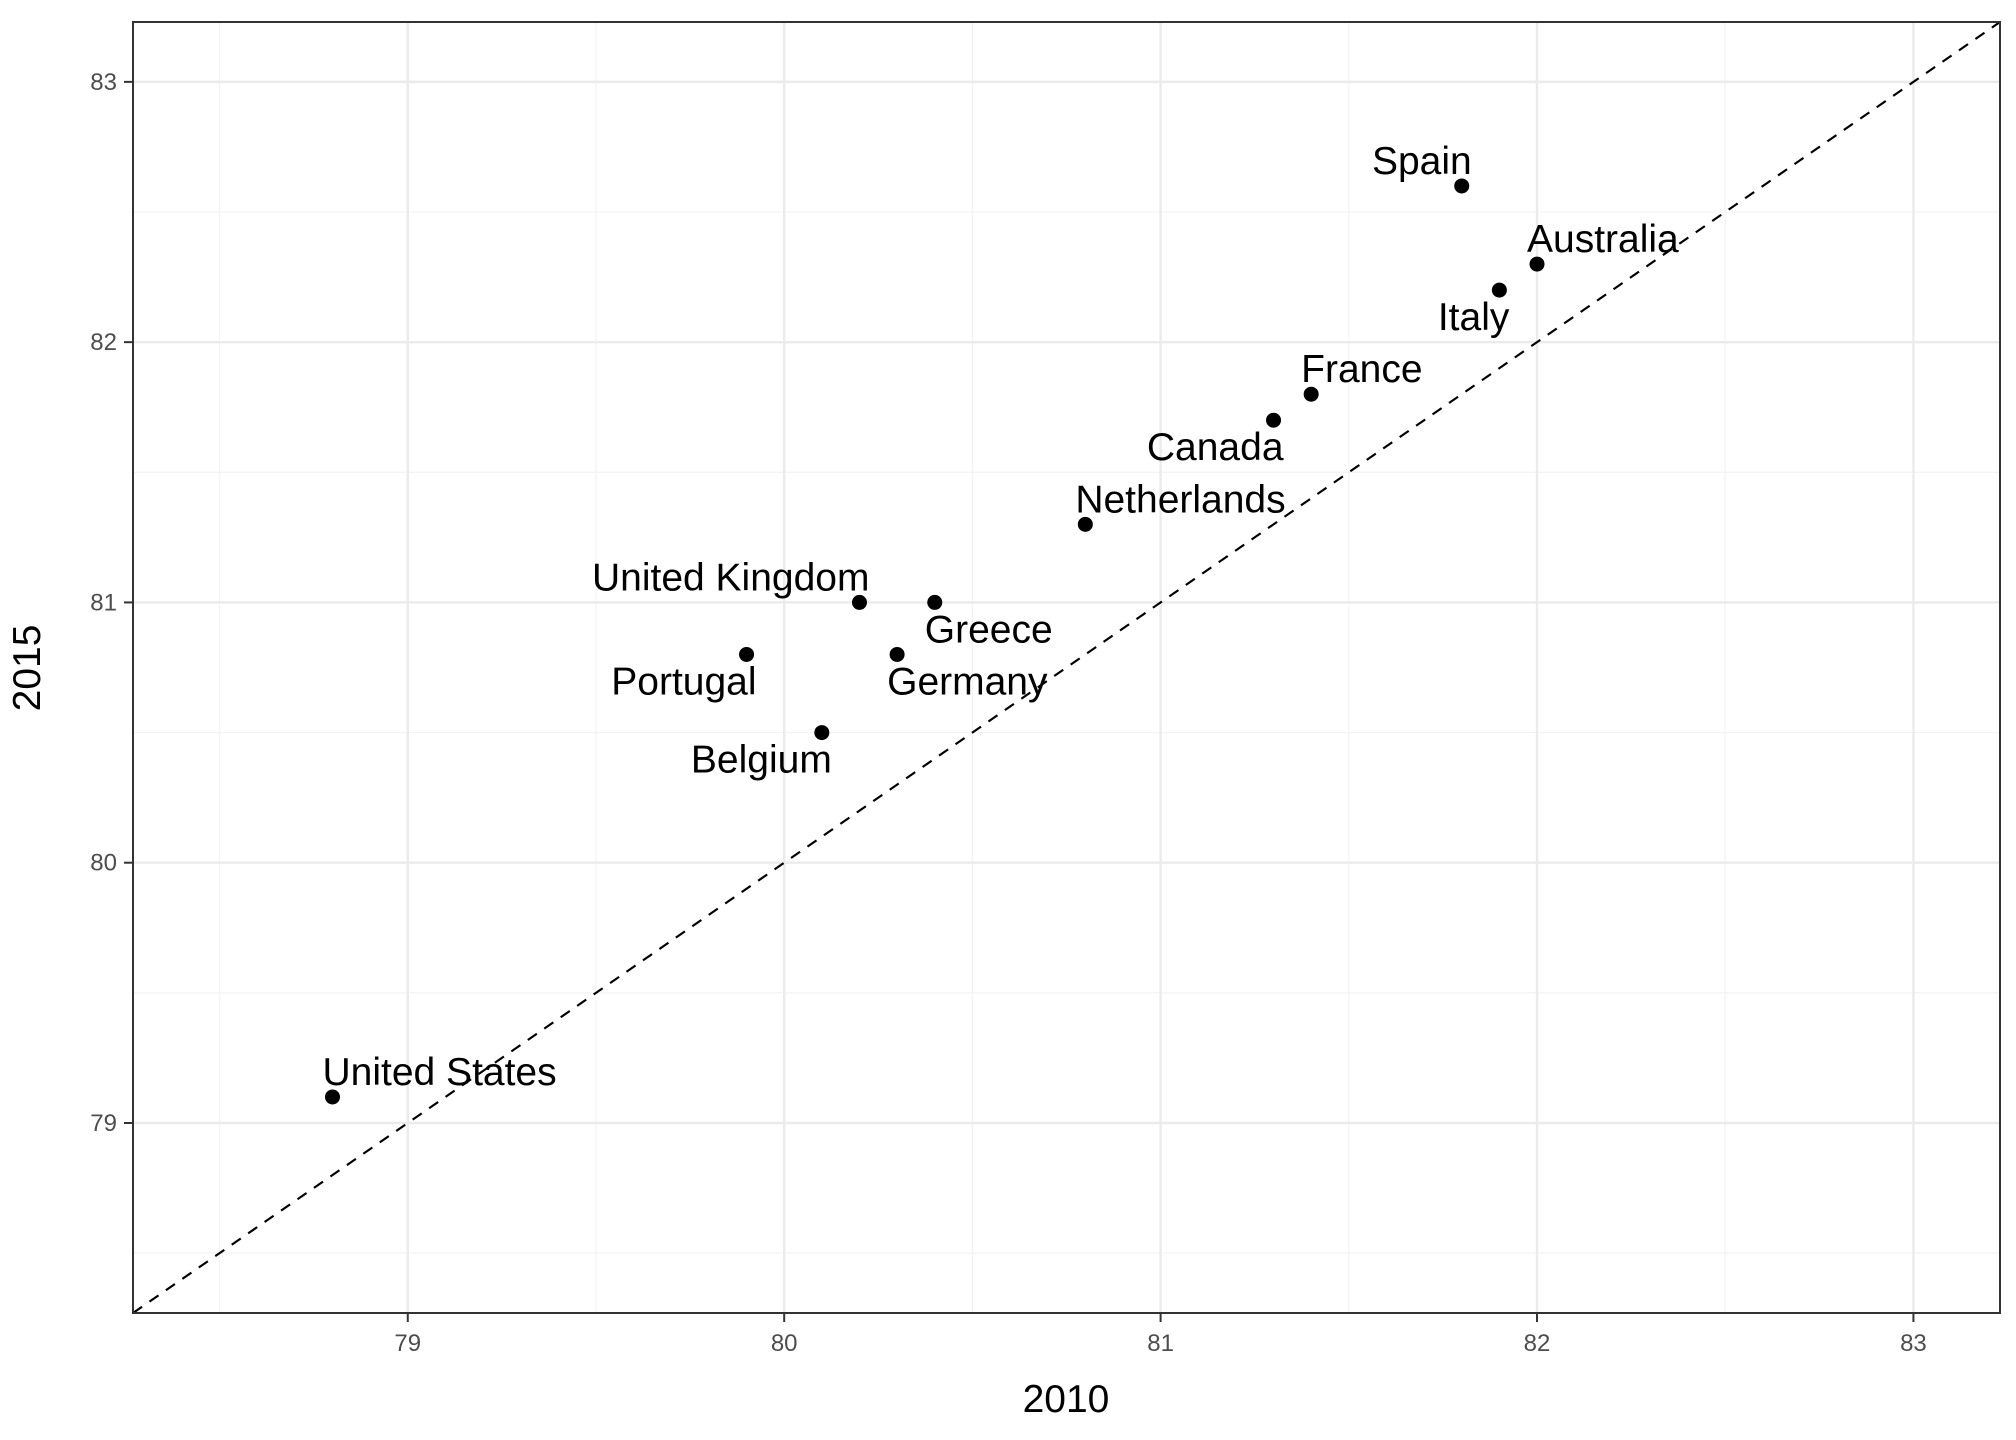 The image size is (2016, 1440). Describe the element at coordinates (967, 681) in the screenshot. I see `point-label: Germany` at that location.